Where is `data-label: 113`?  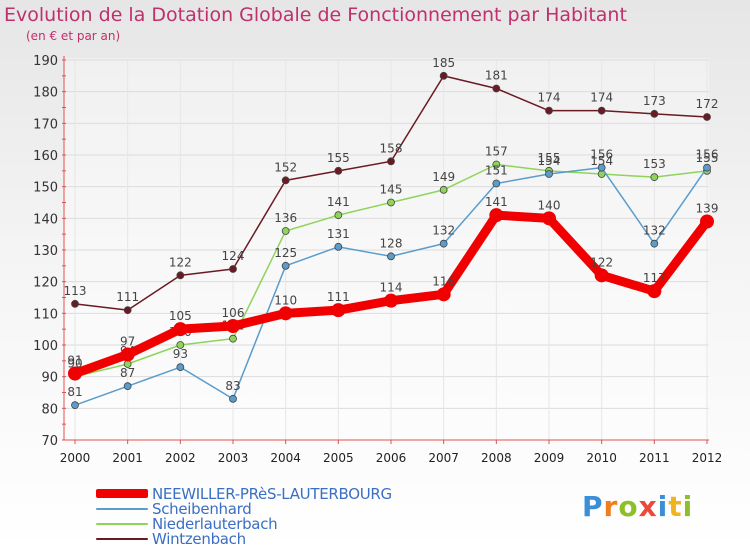 data-label: 113 is located at coordinates (75, 291).